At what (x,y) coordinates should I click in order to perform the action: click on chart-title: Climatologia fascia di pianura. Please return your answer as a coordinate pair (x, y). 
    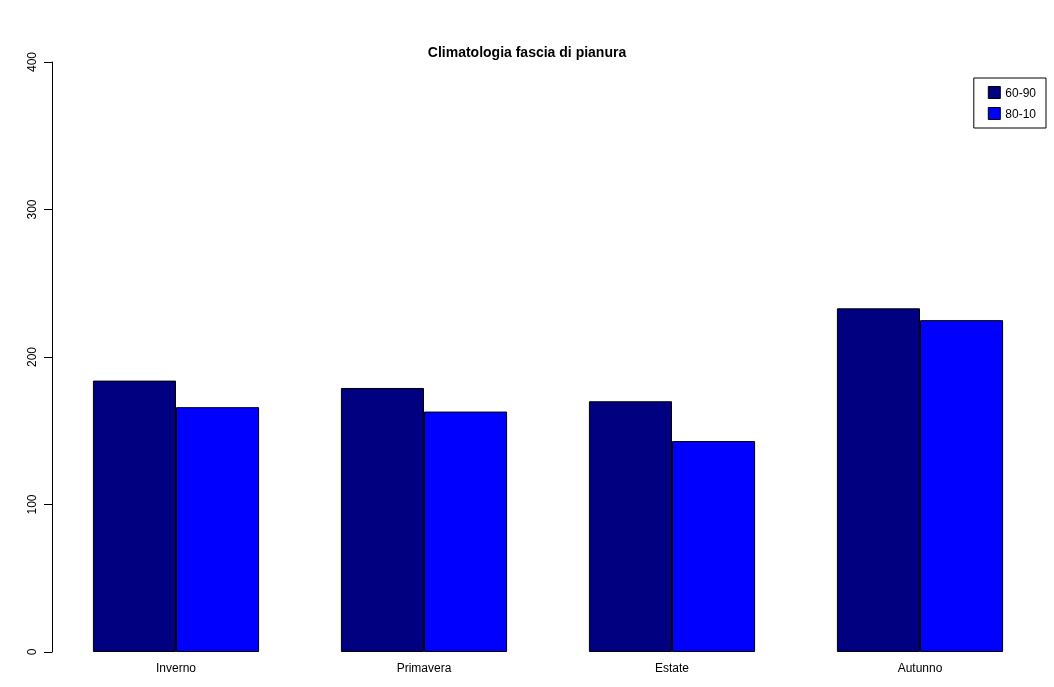
    Looking at the image, I should click on (527, 52).